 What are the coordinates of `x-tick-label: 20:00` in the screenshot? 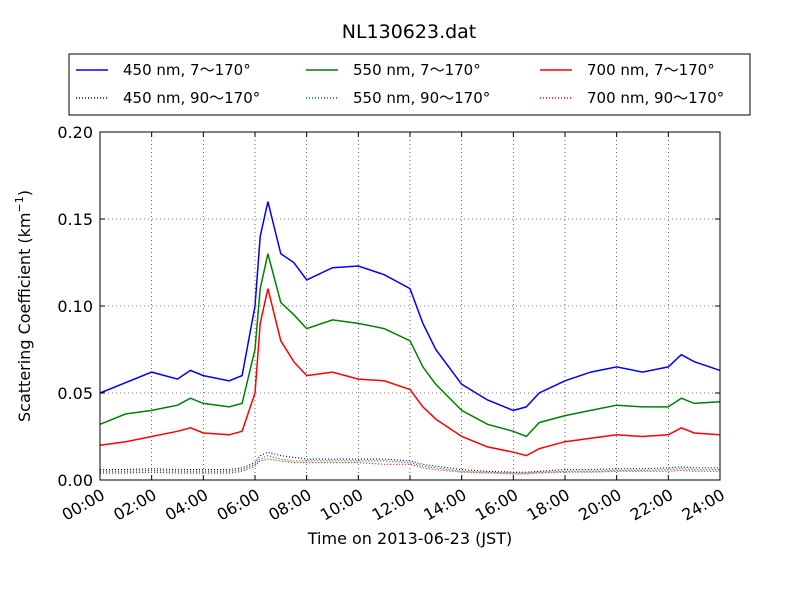 It's located at (599, 505).